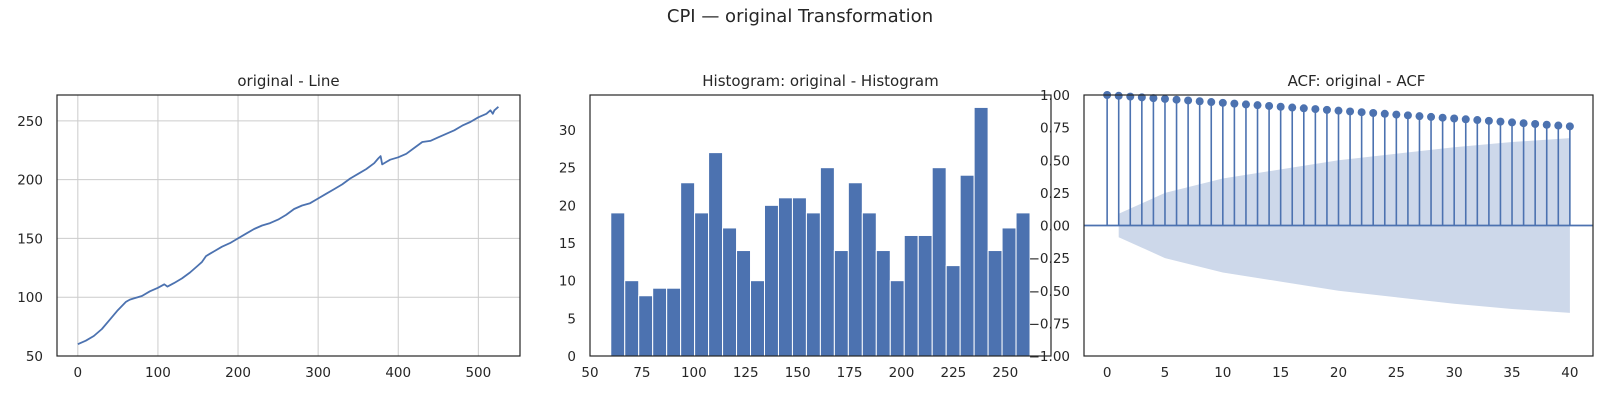 This screenshot has height=400, width=1600. Describe the element at coordinates (30, 298) in the screenshot. I see `line-chart-ytick-label: 100` at that location.